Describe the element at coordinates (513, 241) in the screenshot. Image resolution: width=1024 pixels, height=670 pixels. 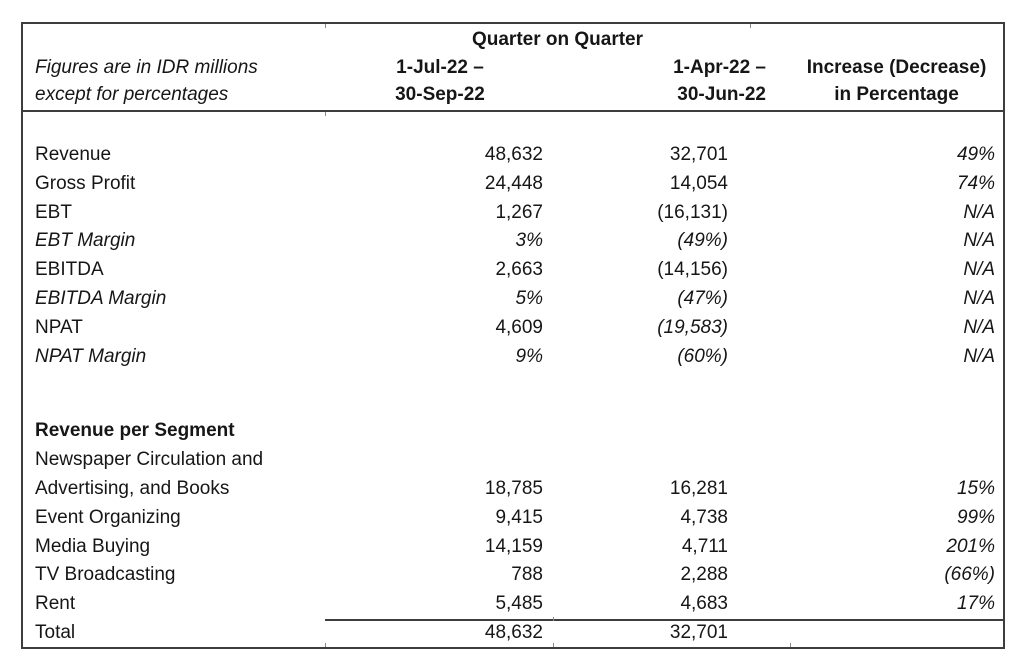
I see `table-row-ebt-margin: EBT Margin 3% (49%) N/A` at that location.